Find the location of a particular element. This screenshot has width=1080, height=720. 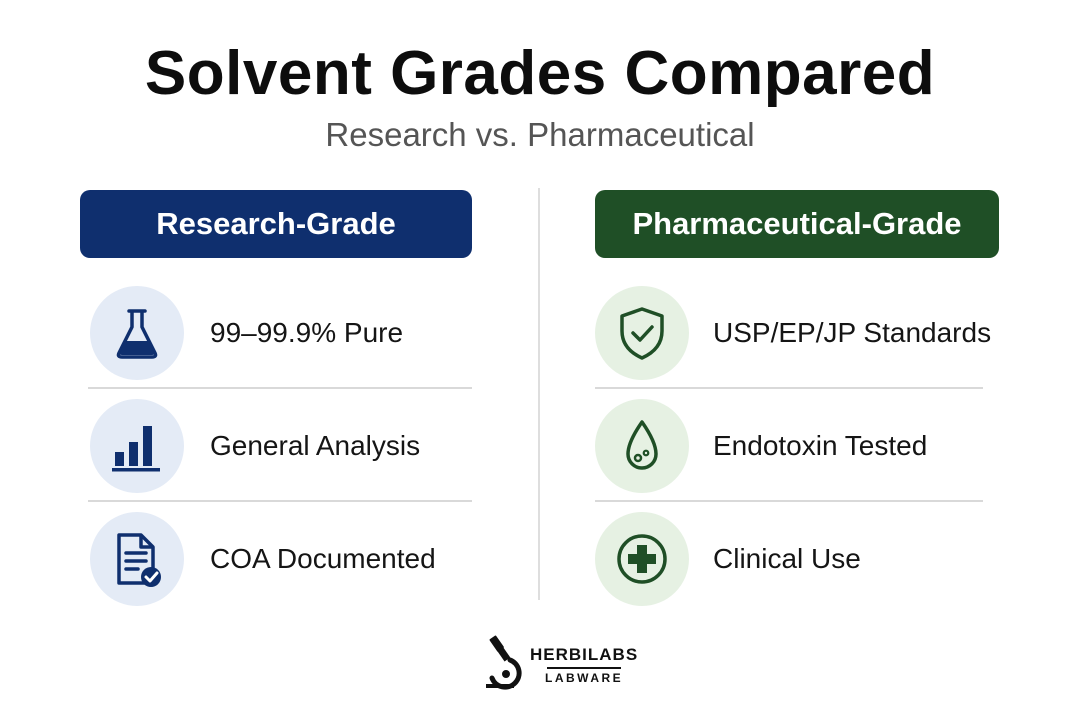

flask-icon is located at coordinates (137, 332).